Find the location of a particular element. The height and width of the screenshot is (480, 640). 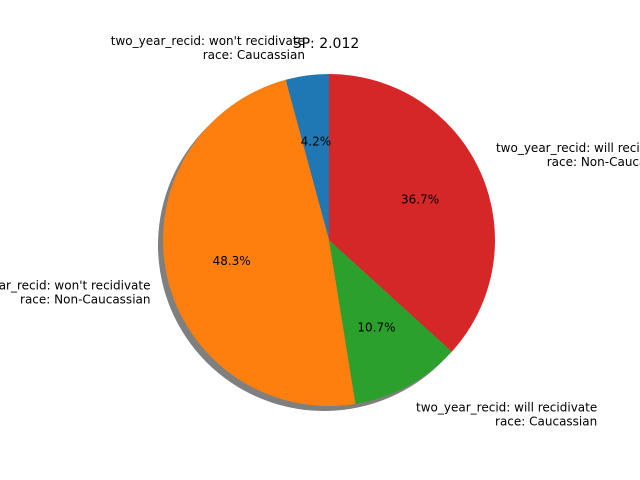

slice-percent-label: 10.7% is located at coordinates (376, 328).